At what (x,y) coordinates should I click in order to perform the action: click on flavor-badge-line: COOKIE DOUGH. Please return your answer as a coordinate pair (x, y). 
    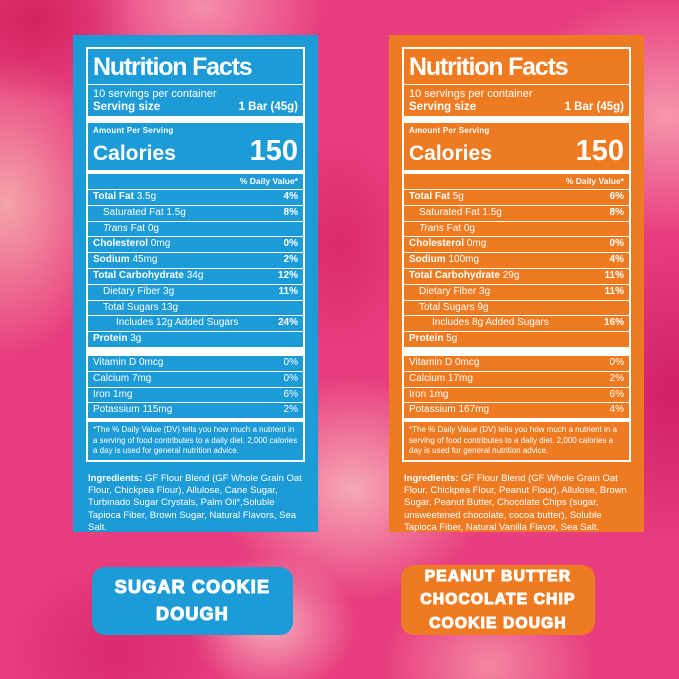
    Looking at the image, I should click on (498, 623).